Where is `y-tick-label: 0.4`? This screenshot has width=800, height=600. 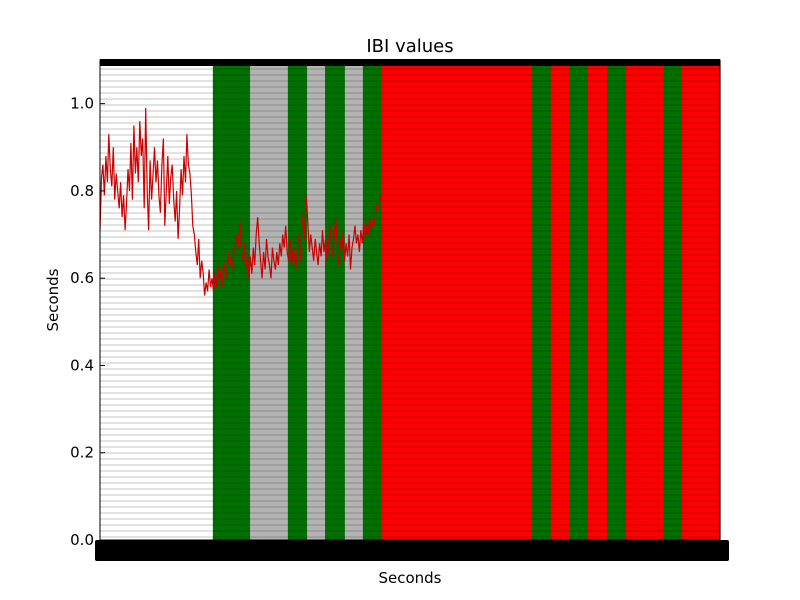
y-tick-label: 0.4 is located at coordinates (82, 365).